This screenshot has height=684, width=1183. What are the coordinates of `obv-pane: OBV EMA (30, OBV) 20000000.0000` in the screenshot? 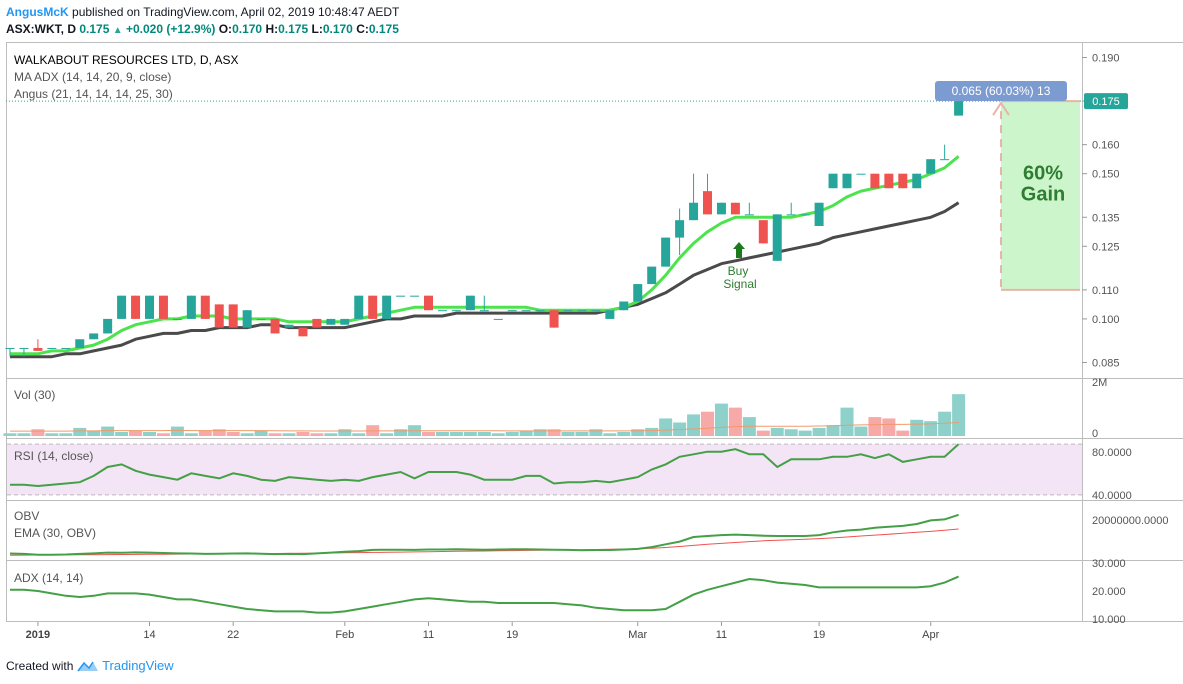 It's located at (588, 532).